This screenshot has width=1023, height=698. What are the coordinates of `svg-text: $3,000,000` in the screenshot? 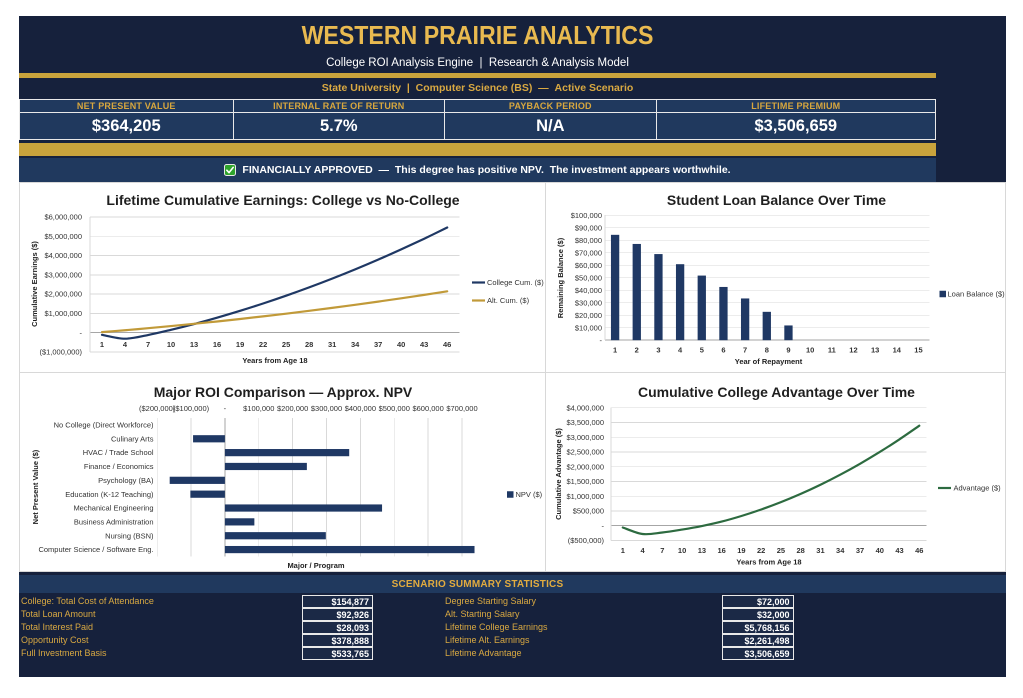 It's located at (63, 274).